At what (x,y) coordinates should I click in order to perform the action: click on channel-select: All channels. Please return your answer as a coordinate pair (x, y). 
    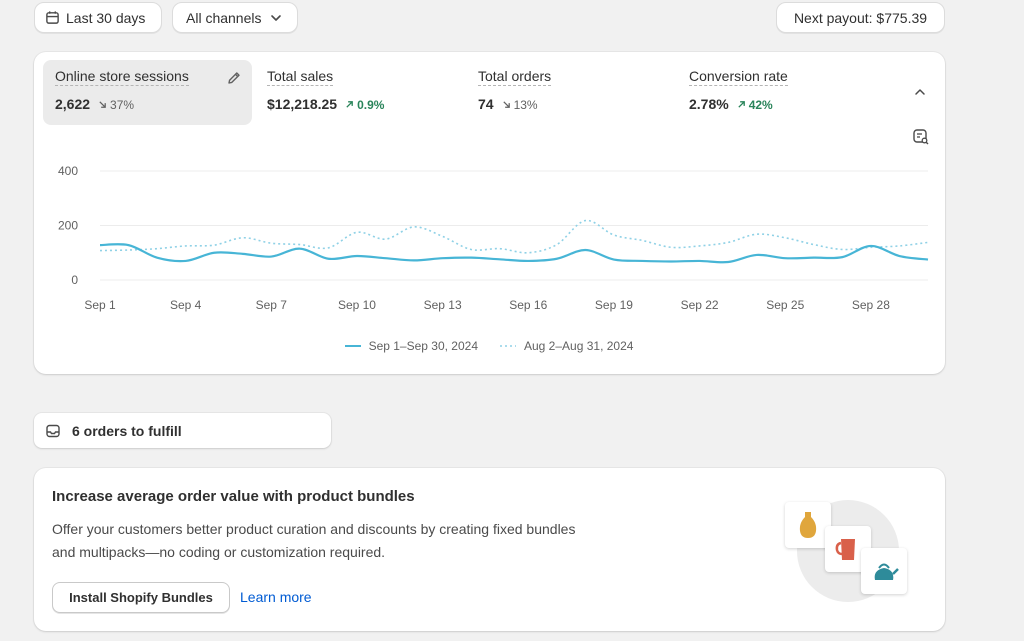
    Looking at the image, I should click on (235, 17).